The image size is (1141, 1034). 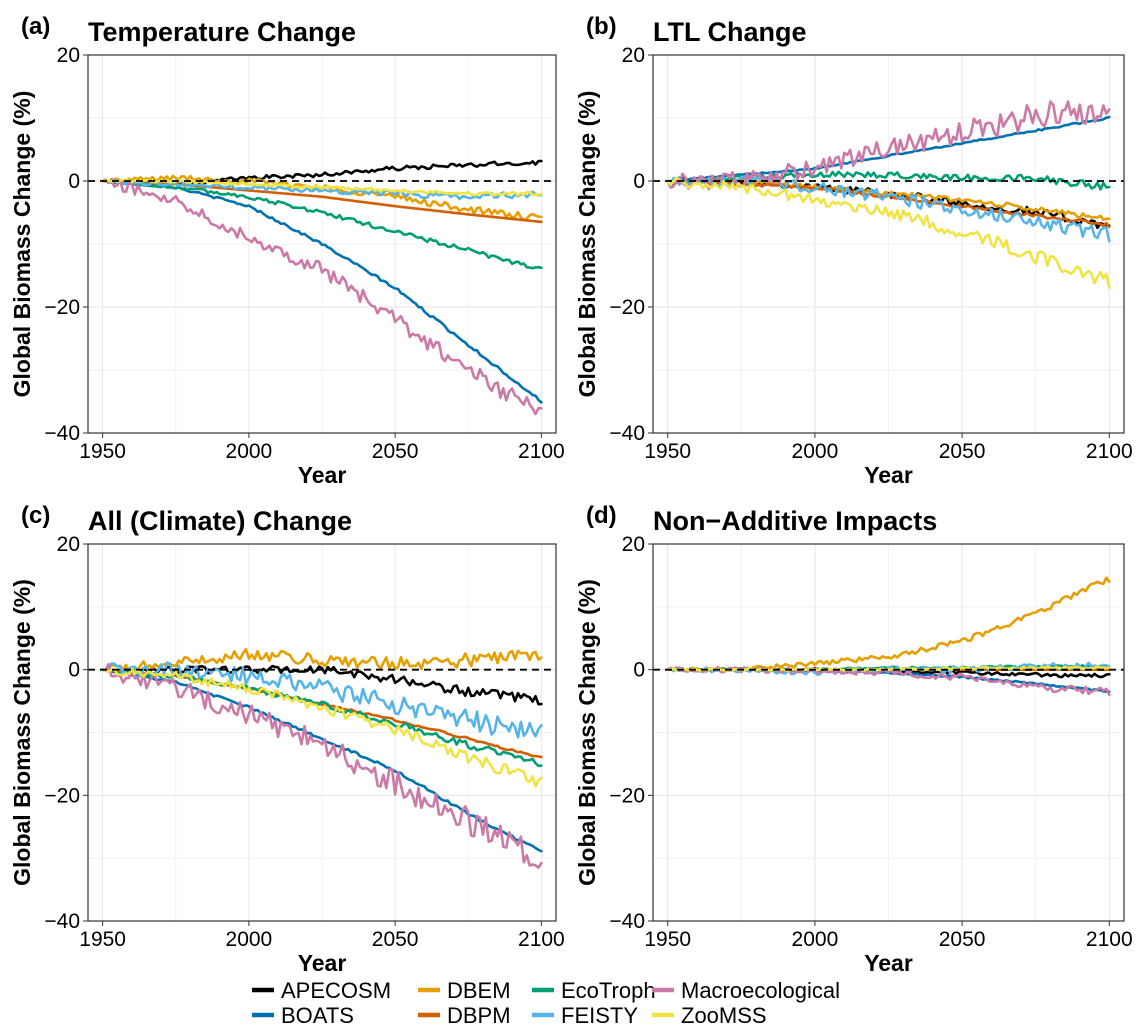 I want to click on panel-letter: (a), so click(x=35, y=26).